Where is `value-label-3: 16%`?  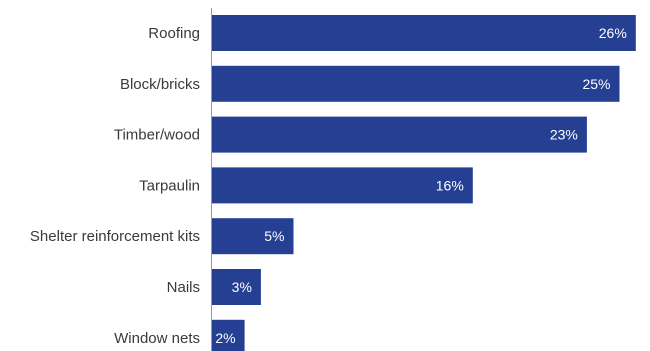
value-label-3: 16% is located at coordinates (450, 185).